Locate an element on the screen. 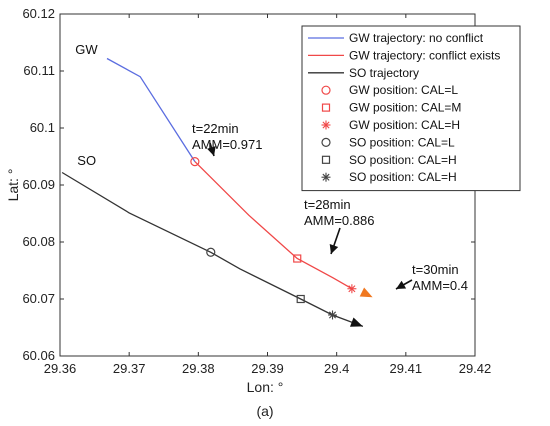 The image size is (550, 426). y-tick-label: 60.1 is located at coordinates (42, 127).